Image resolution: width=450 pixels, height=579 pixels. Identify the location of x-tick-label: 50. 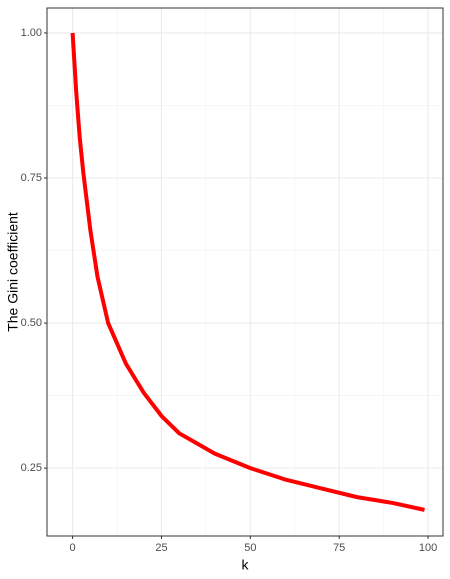
(250, 548).